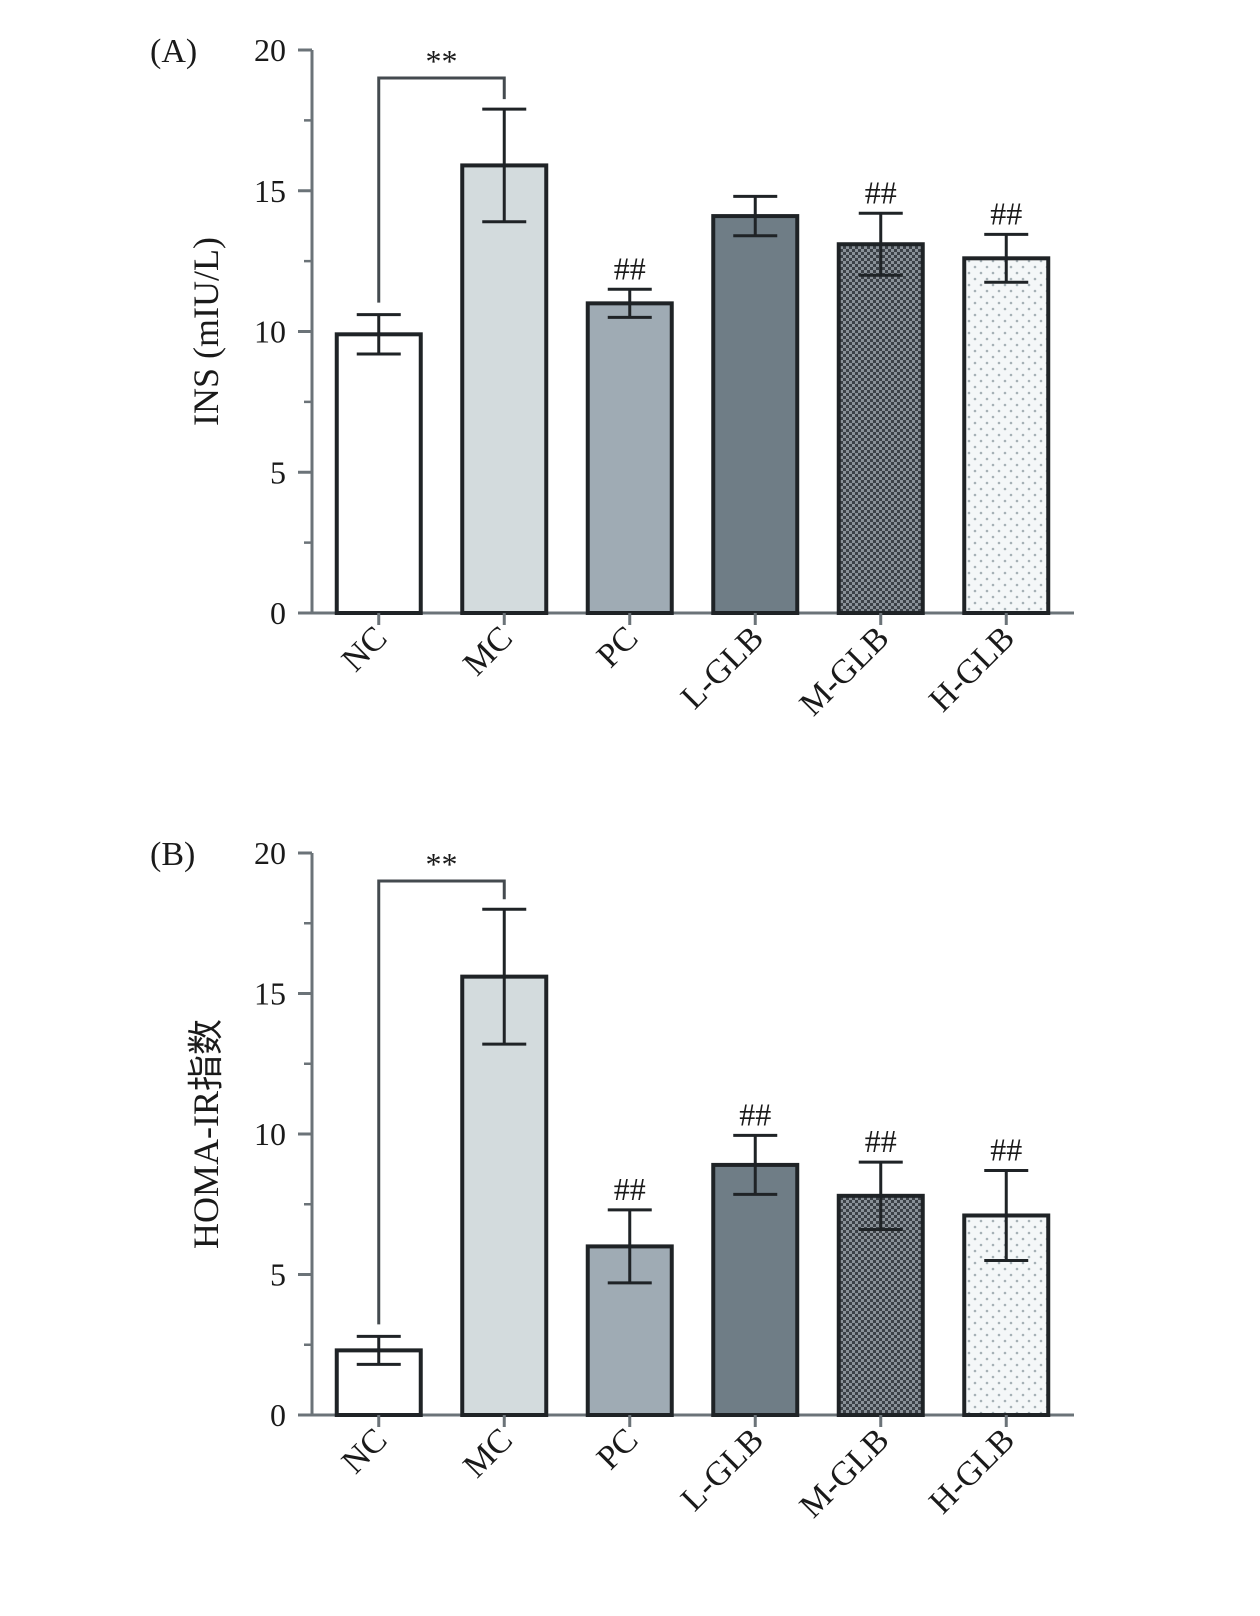  What do you see at coordinates (378, 473) in the screenshot?
I see `bar-nc` at bounding box center [378, 473].